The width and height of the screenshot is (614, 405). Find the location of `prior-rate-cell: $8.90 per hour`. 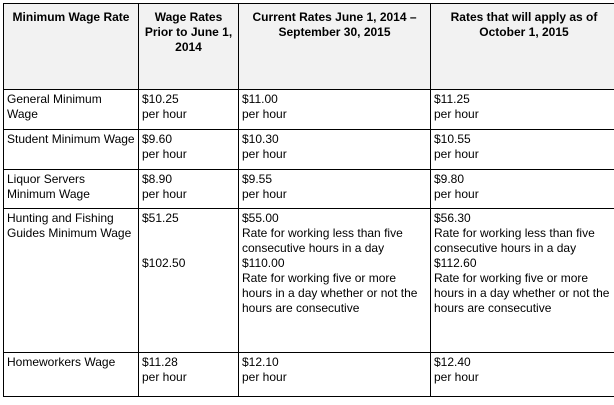

prior-rate-cell: $8.90 per hour is located at coordinates (188, 189).